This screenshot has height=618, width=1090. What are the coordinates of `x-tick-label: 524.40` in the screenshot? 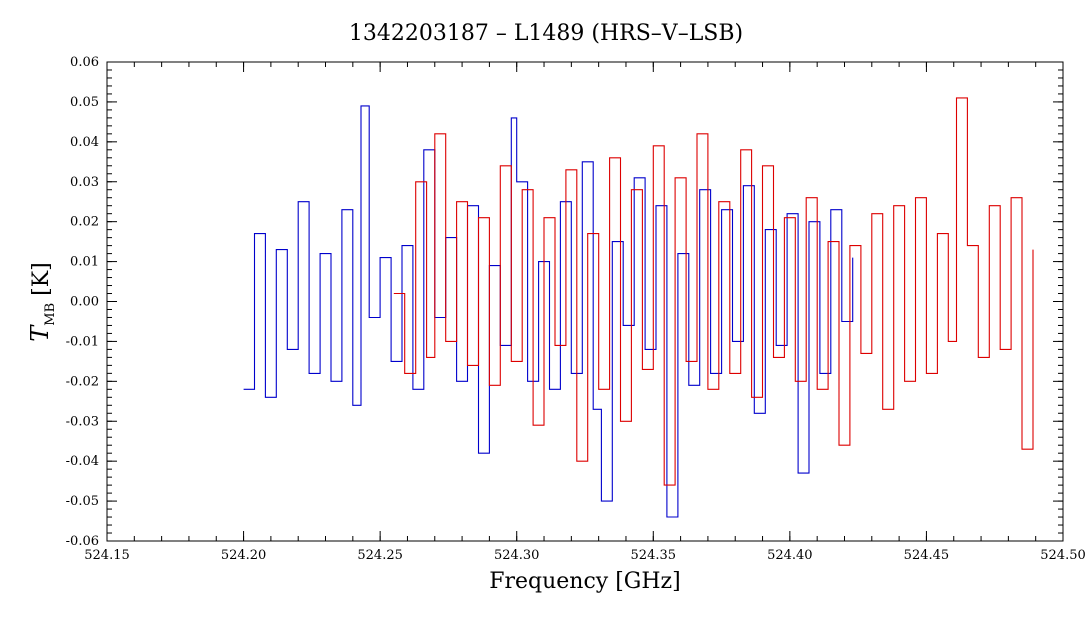 It's located at (790, 555).